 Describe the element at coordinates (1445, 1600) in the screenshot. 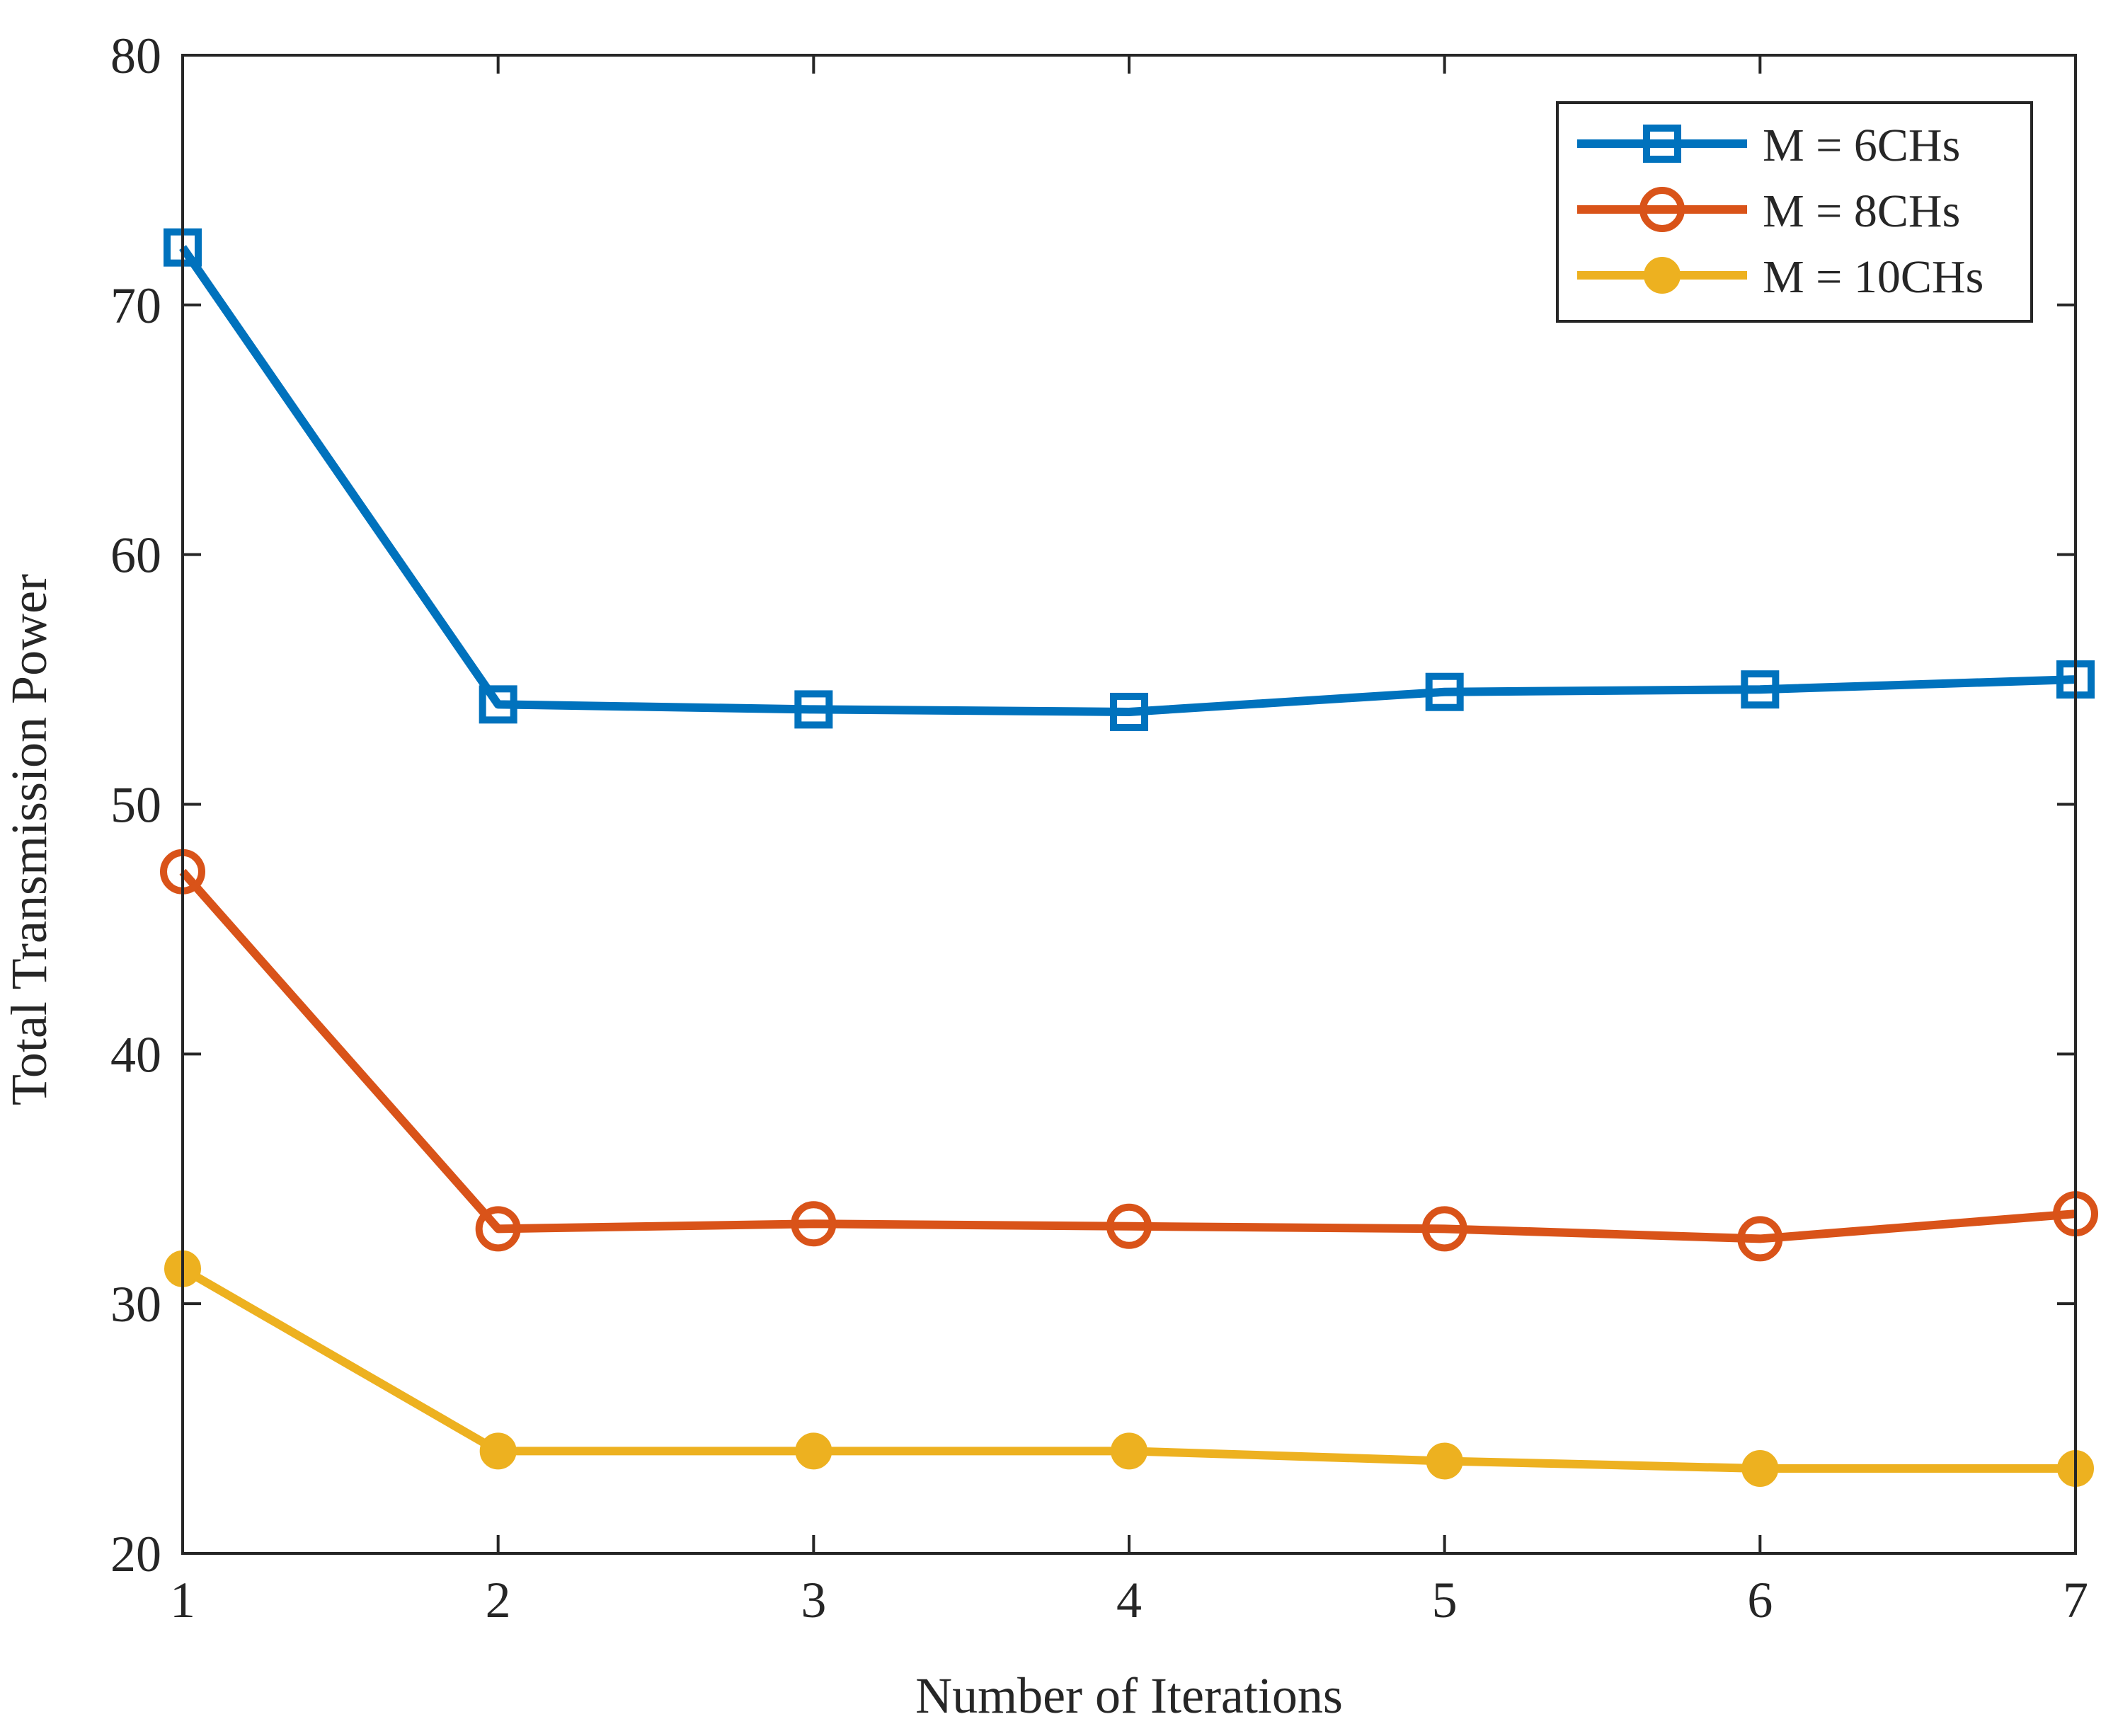

I see `x-tick-label: 5` at that location.